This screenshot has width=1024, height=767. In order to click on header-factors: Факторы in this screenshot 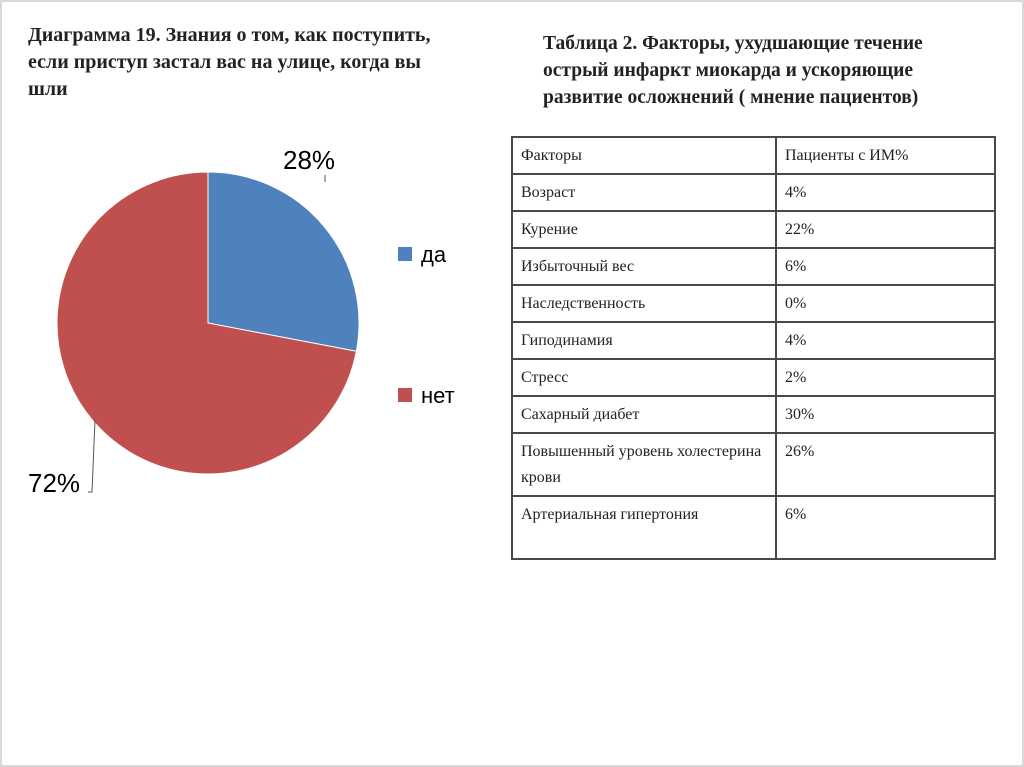, I will do `click(644, 155)`.